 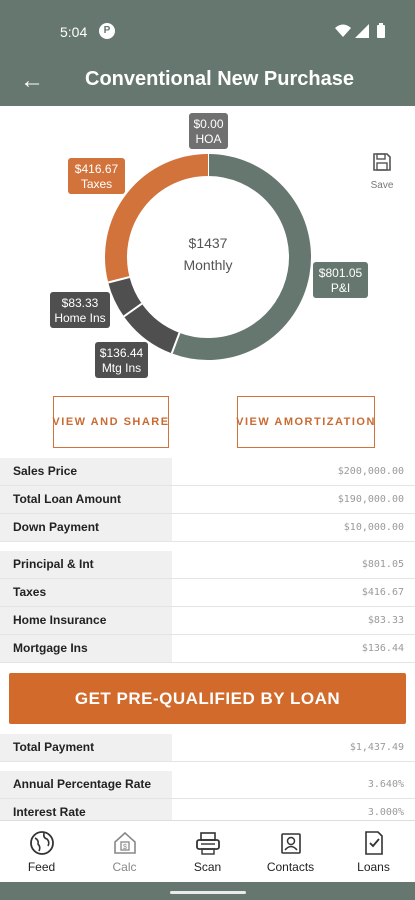 What do you see at coordinates (207, 29) in the screenshot?
I see `status-bar: 5:04 P` at bounding box center [207, 29].